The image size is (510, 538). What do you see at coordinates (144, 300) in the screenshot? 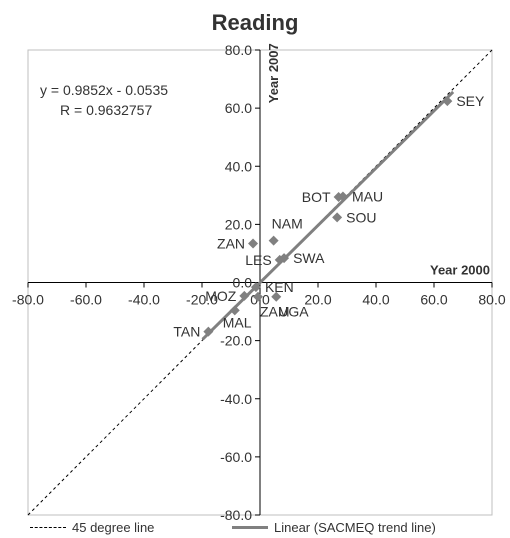
I see `x-tick-label: -40.0` at bounding box center [144, 300].